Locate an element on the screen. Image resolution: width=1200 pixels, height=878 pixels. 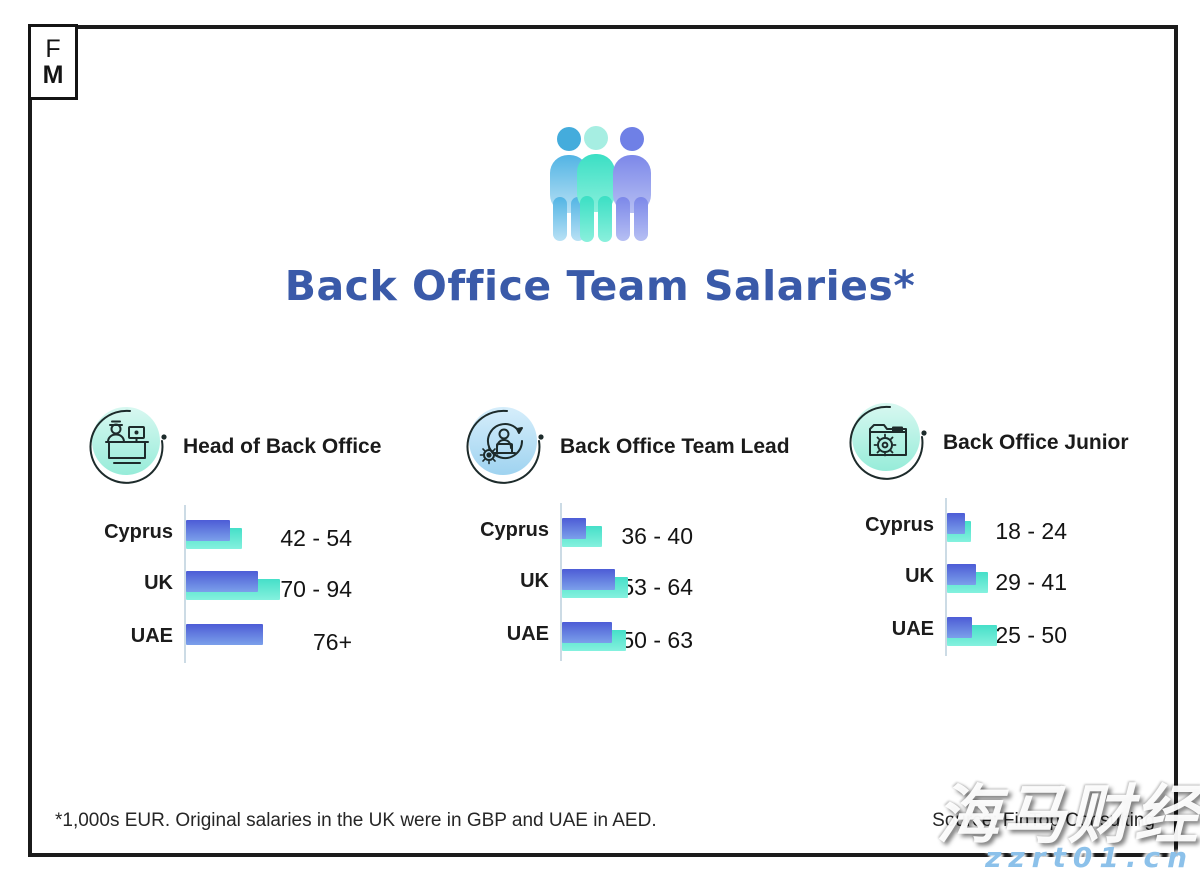
chart-row: UK 53 - 64 is located at coordinates (628, 585).